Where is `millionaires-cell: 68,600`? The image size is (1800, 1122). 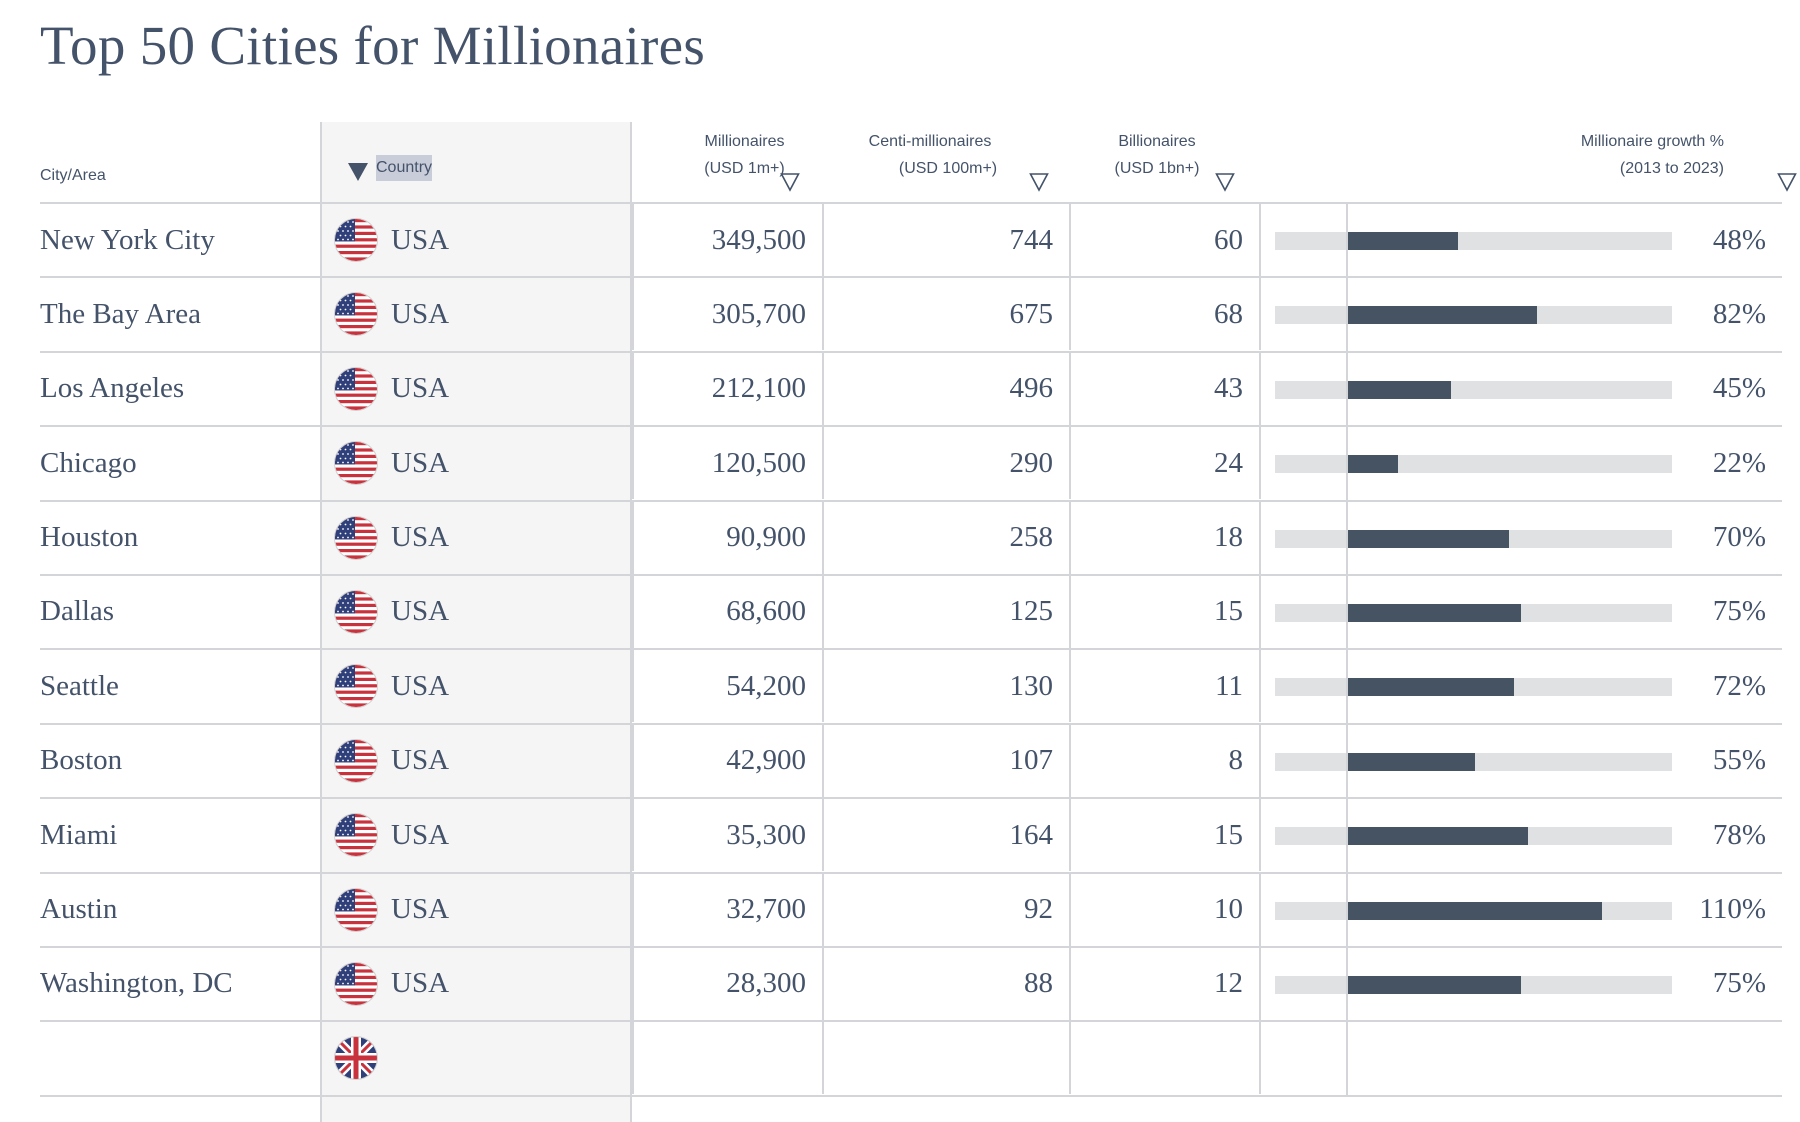
millionaires-cell: 68,600 is located at coordinates (727, 611).